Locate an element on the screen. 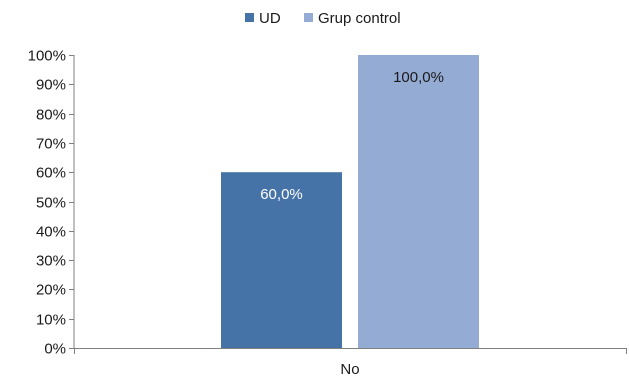 The width and height of the screenshot is (629, 376). legend: UD Grup control is located at coordinates (323, 18).